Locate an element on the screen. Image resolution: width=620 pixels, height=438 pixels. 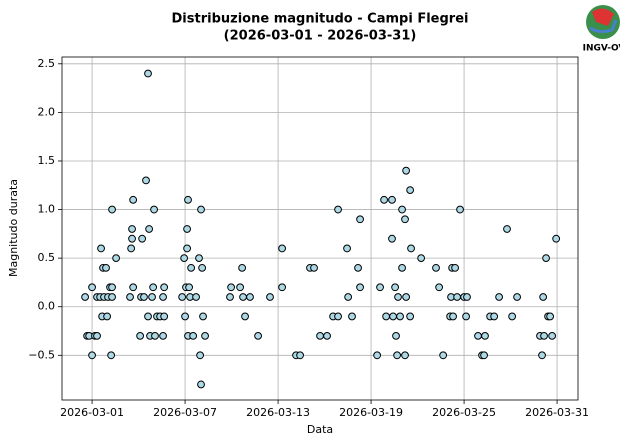
y-tick-label: 1.0 is located at coordinates (47, 209).